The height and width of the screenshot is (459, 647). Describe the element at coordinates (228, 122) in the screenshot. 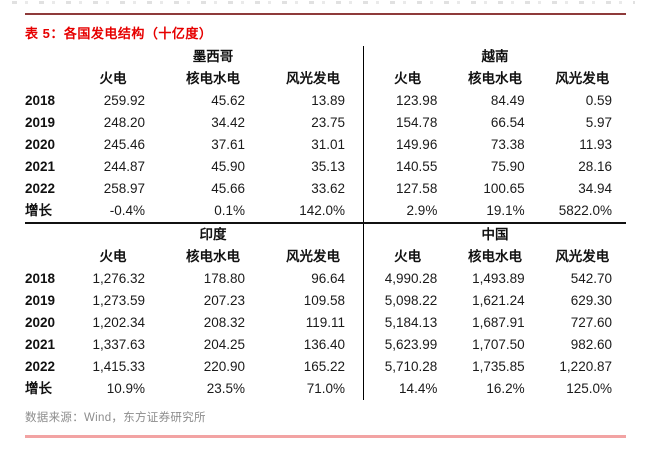

I see `value-cell: 34.42` at that location.